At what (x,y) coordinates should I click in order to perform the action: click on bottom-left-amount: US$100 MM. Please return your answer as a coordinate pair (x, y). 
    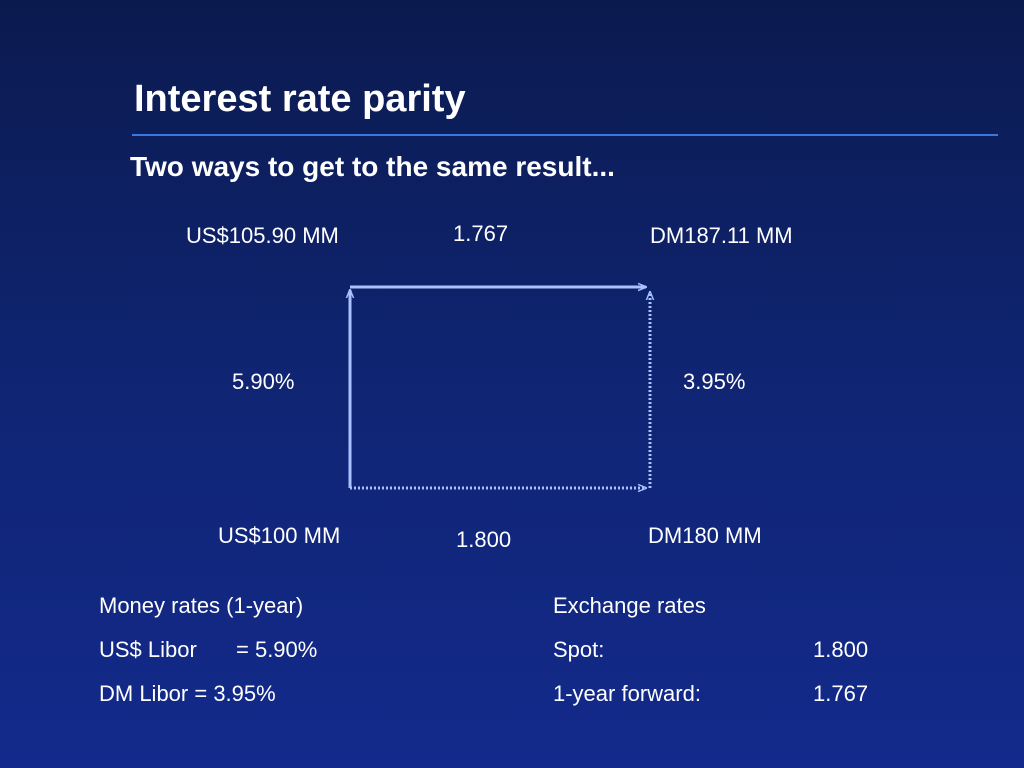
    Looking at the image, I should click on (279, 535).